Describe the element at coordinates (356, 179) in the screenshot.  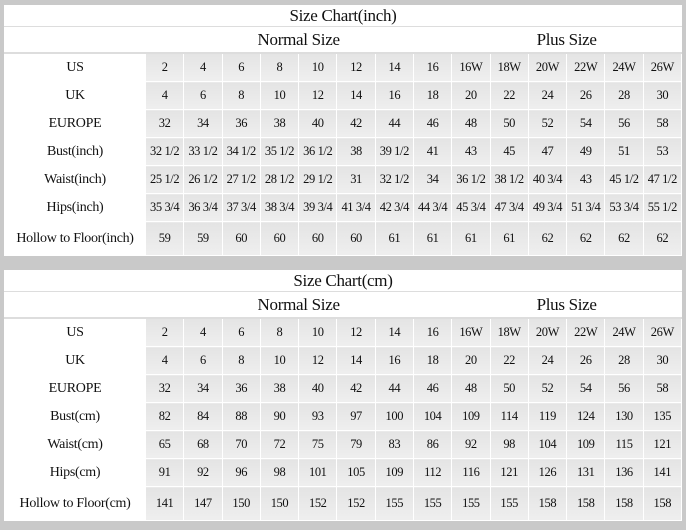
I see `size-cell: 31` at that location.